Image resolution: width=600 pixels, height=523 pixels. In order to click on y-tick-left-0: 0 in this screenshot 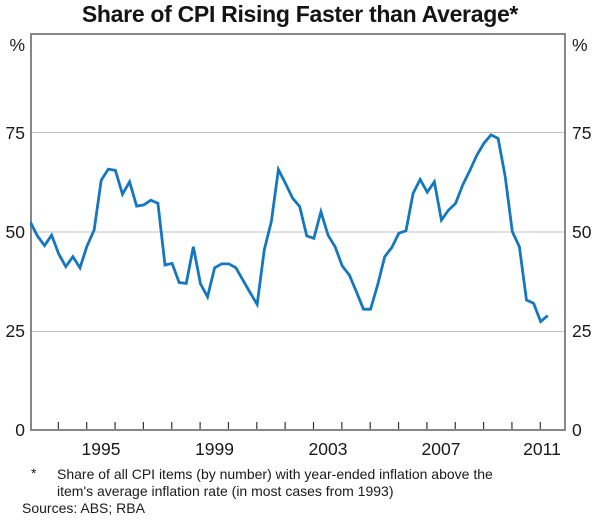, I will do `click(20, 430)`.